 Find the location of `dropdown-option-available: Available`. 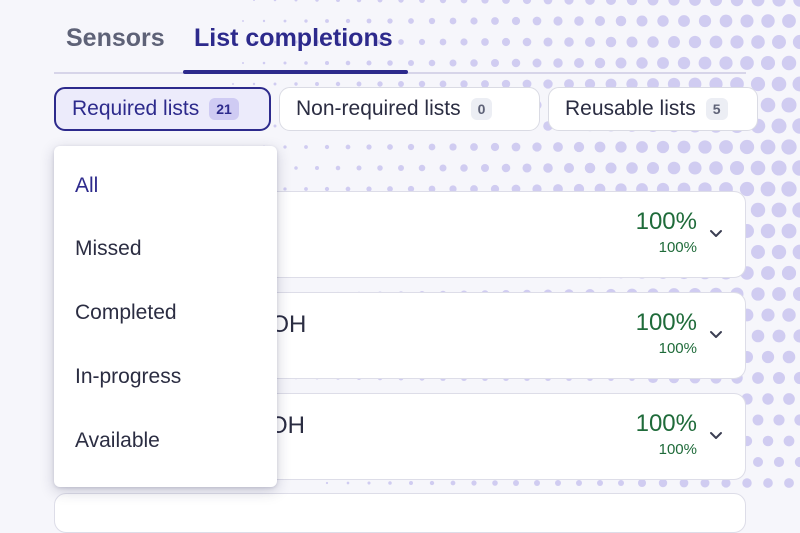

dropdown-option-available: Available is located at coordinates (117, 440).